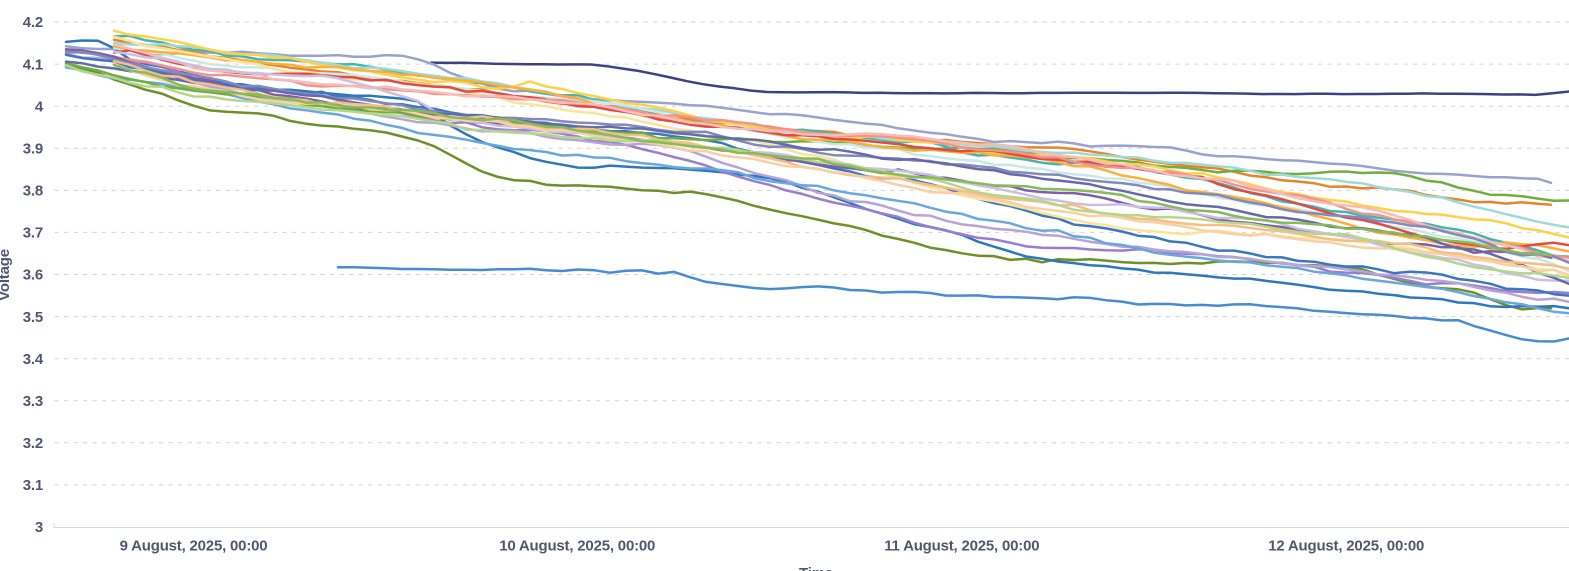 This screenshot has height=571, width=1569. Describe the element at coordinates (961, 546) in the screenshot. I see `svg-text: 11 August, 2025, 00:00` at that location.